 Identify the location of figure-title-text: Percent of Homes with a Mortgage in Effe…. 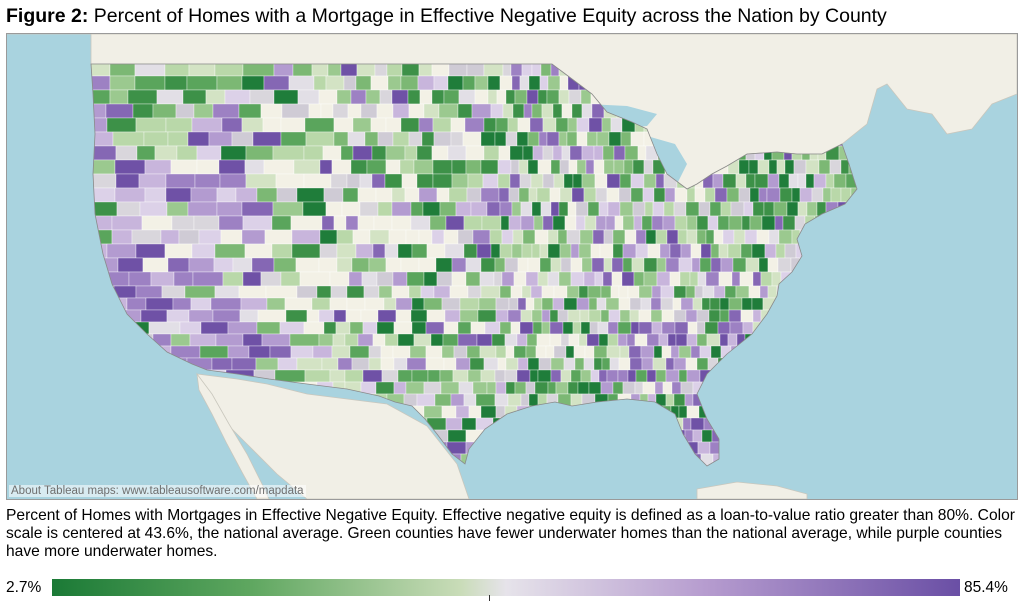
(490, 16).